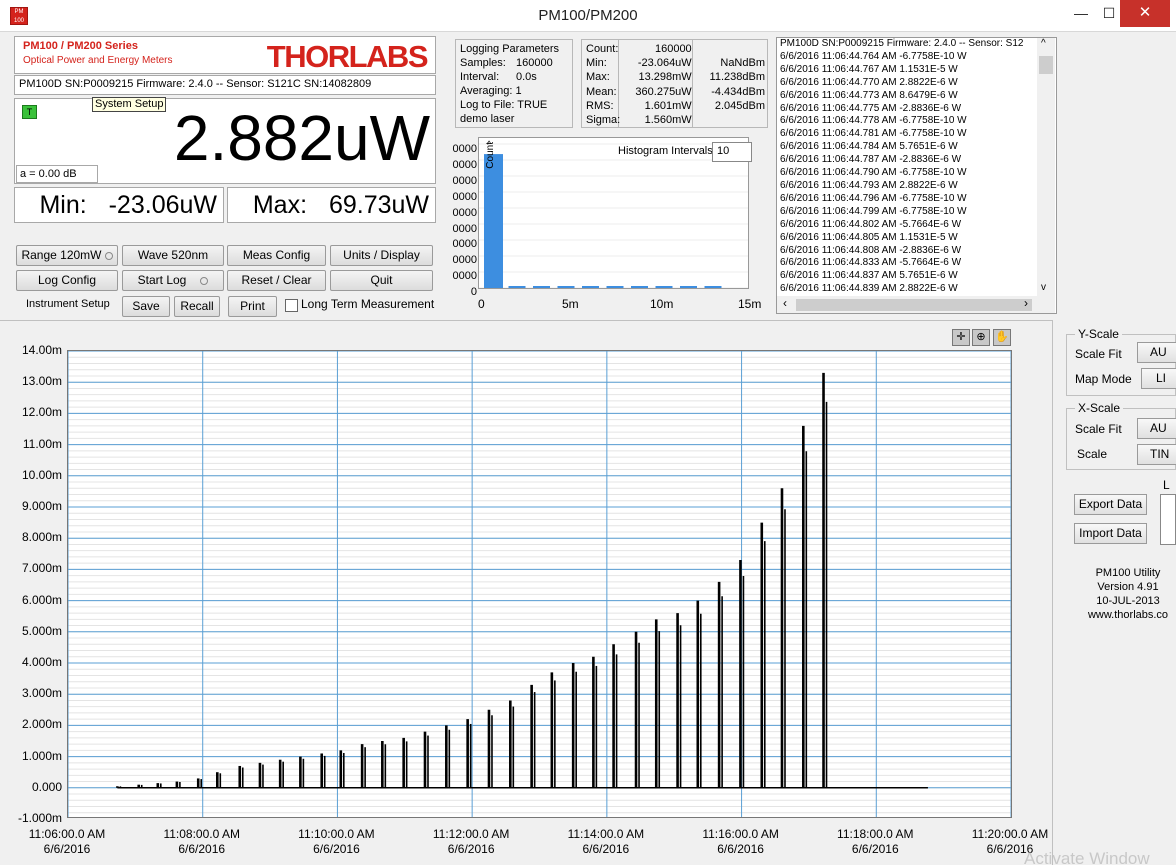 The height and width of the screenshot is (865, 1176). What do you see at coordinates (378, 205) in the screenshot?
I see `max-value: 69.73uW` at bounding box center [378, 205].